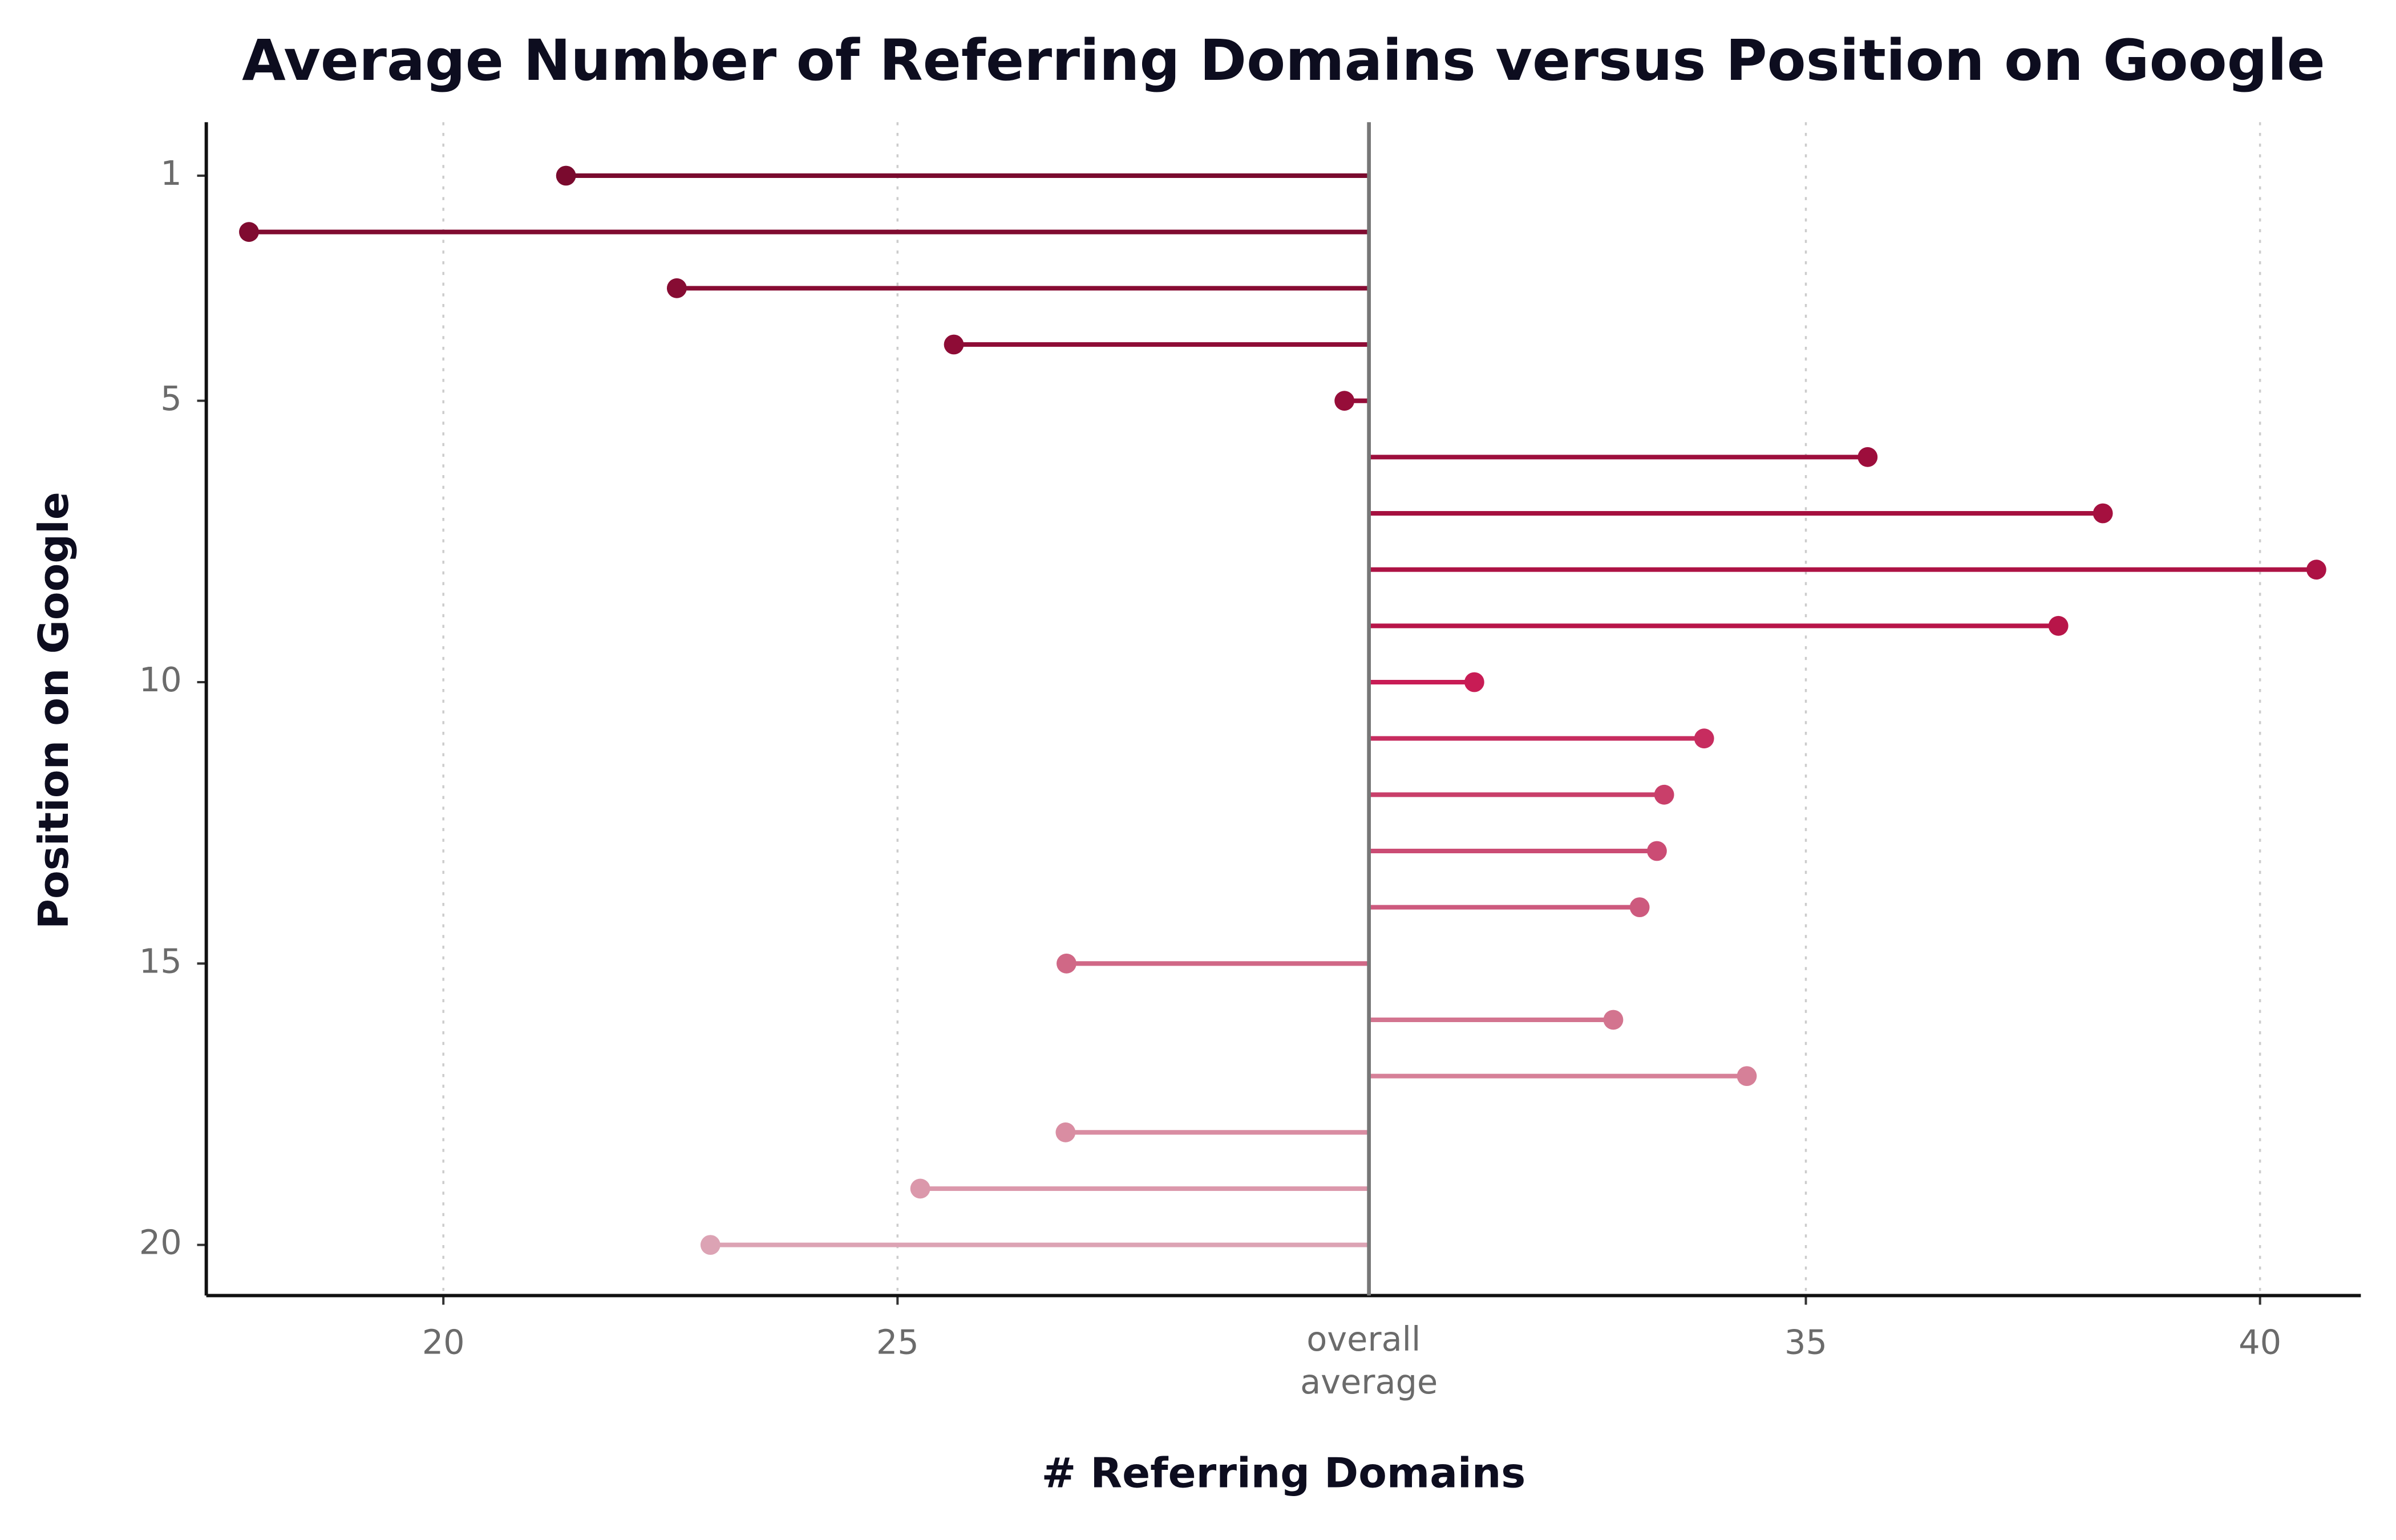 The height and width of the screenshot is (1540, 2396). What do you see at coordinates (171, 398) in the screenshot?
I see `y-tick-label: 5` at bounding box center [171, 398].